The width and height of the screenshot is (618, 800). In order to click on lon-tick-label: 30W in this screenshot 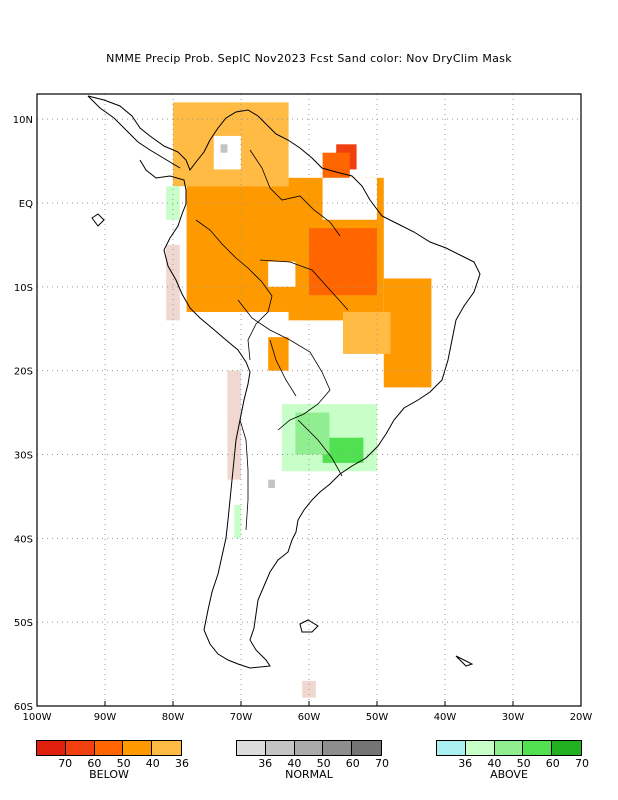, I will do `click(513, 717)`.